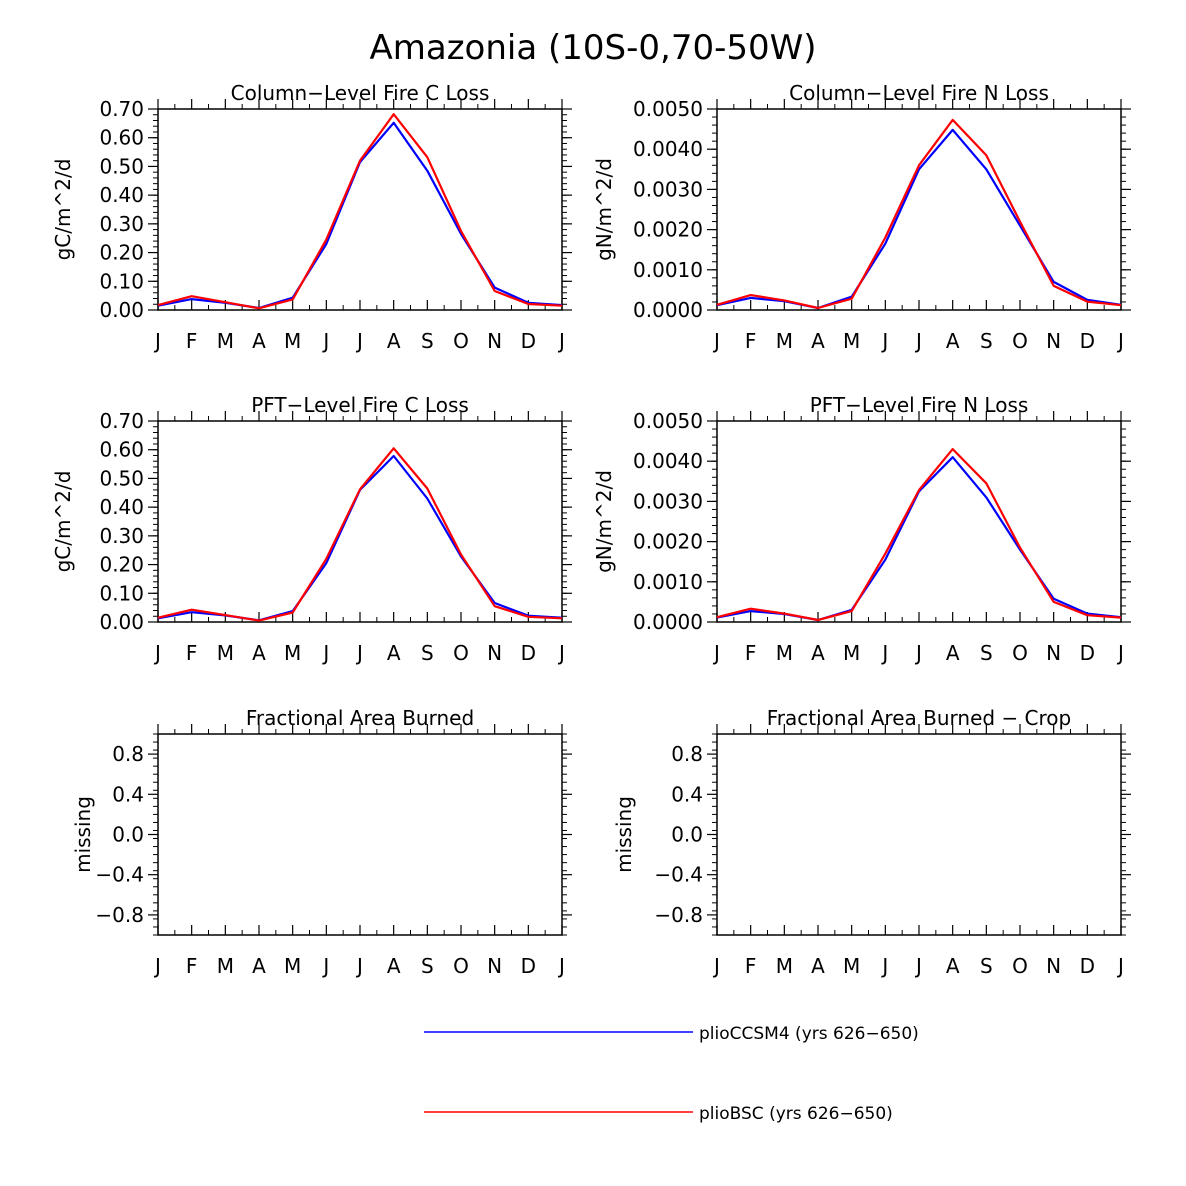 This screenshot has width=1186, height=1186. What do you see at coordinates (658, 1114) in the screenshot?
I see `legend-item: plioBSC (yrs 626−650)` at bounding box center [658, 1114].